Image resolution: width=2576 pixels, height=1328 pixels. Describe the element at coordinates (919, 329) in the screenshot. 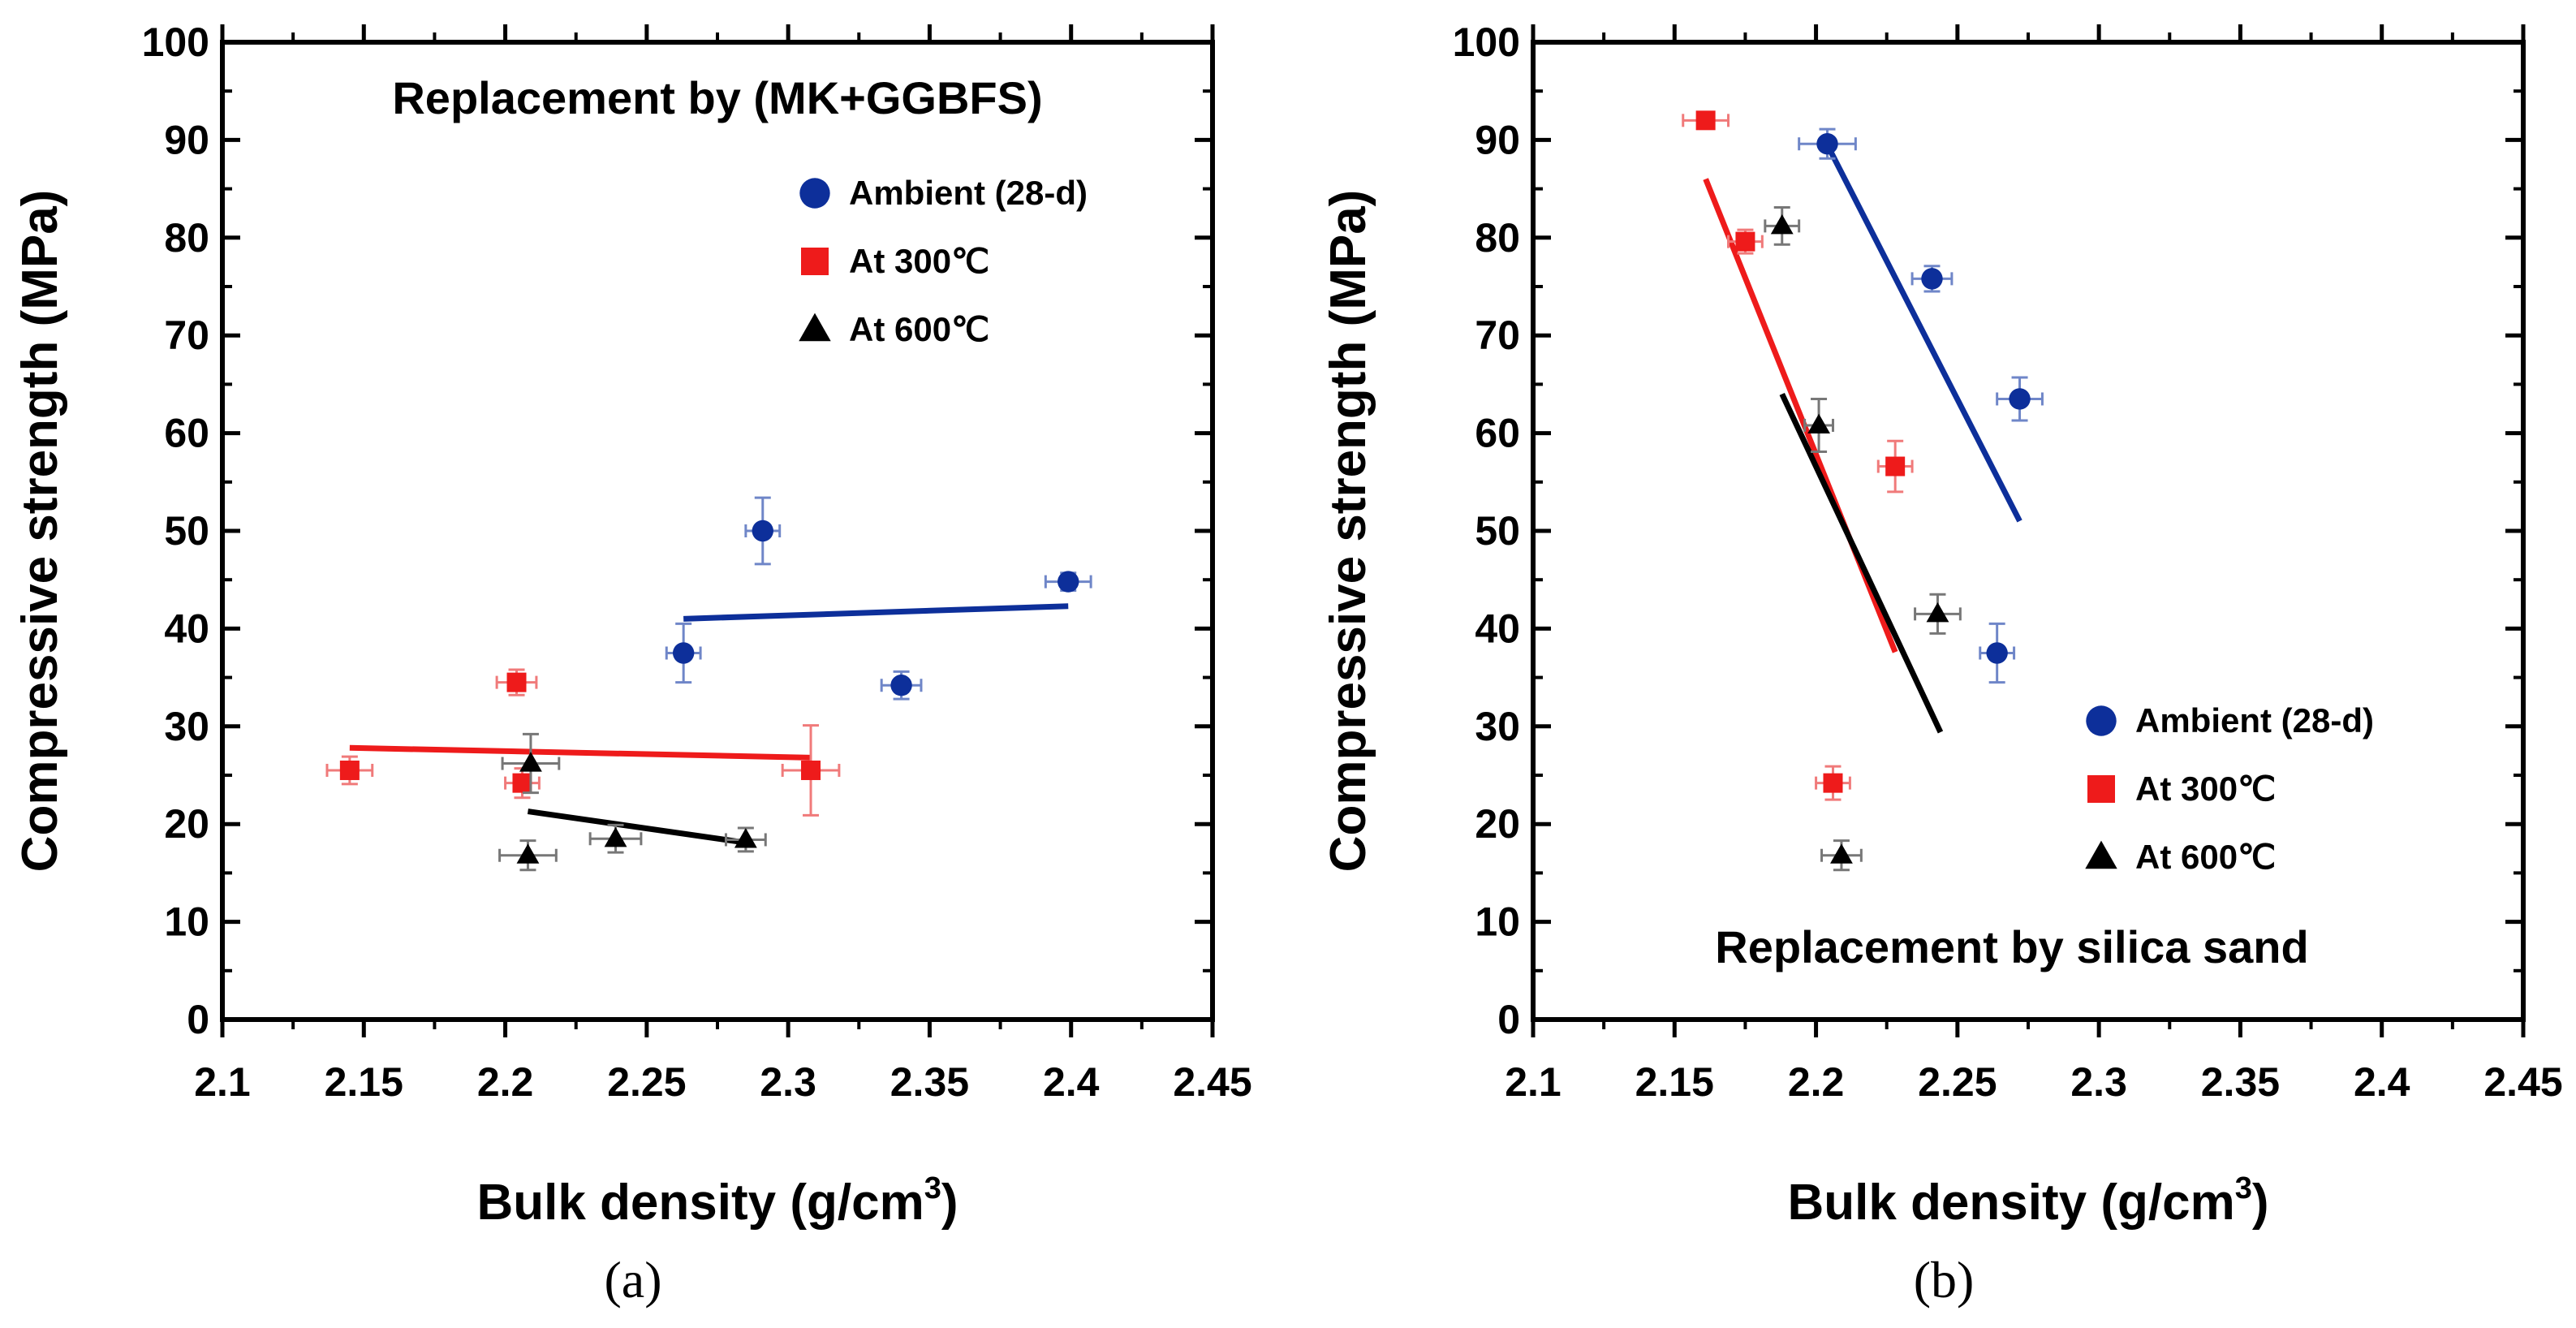

I see `panel-a-legend-label-triangle: At 600℃` at that location.